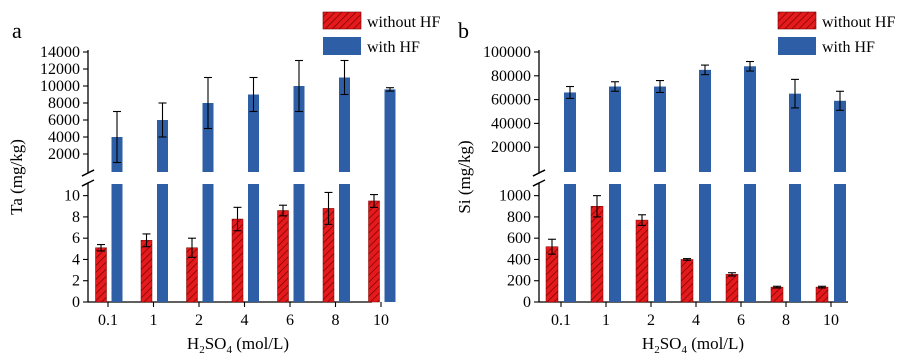  I want to click on y-tick-label: 400, so click(519, 259).